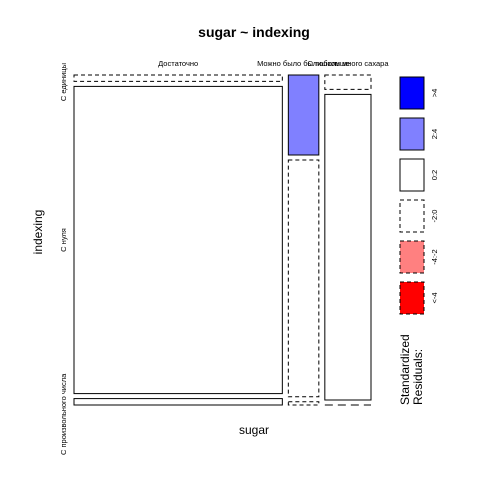  Describe the element at coordinates (303, 63) in the screenshot. I see `x-tick-label: Можно было бы побольше` at that location.